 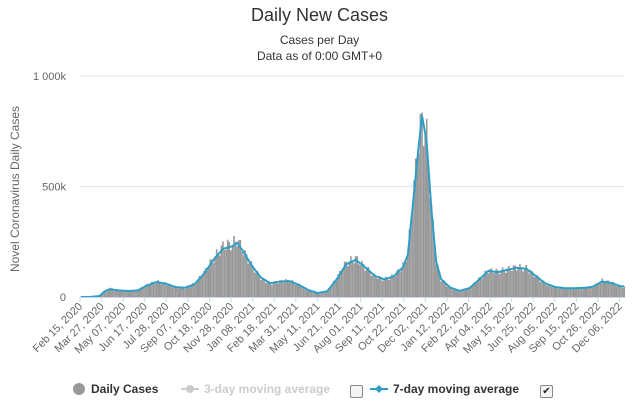 I want to click on legend-label-3day-ma: 3-day moving average, so click(x=267, y=389).